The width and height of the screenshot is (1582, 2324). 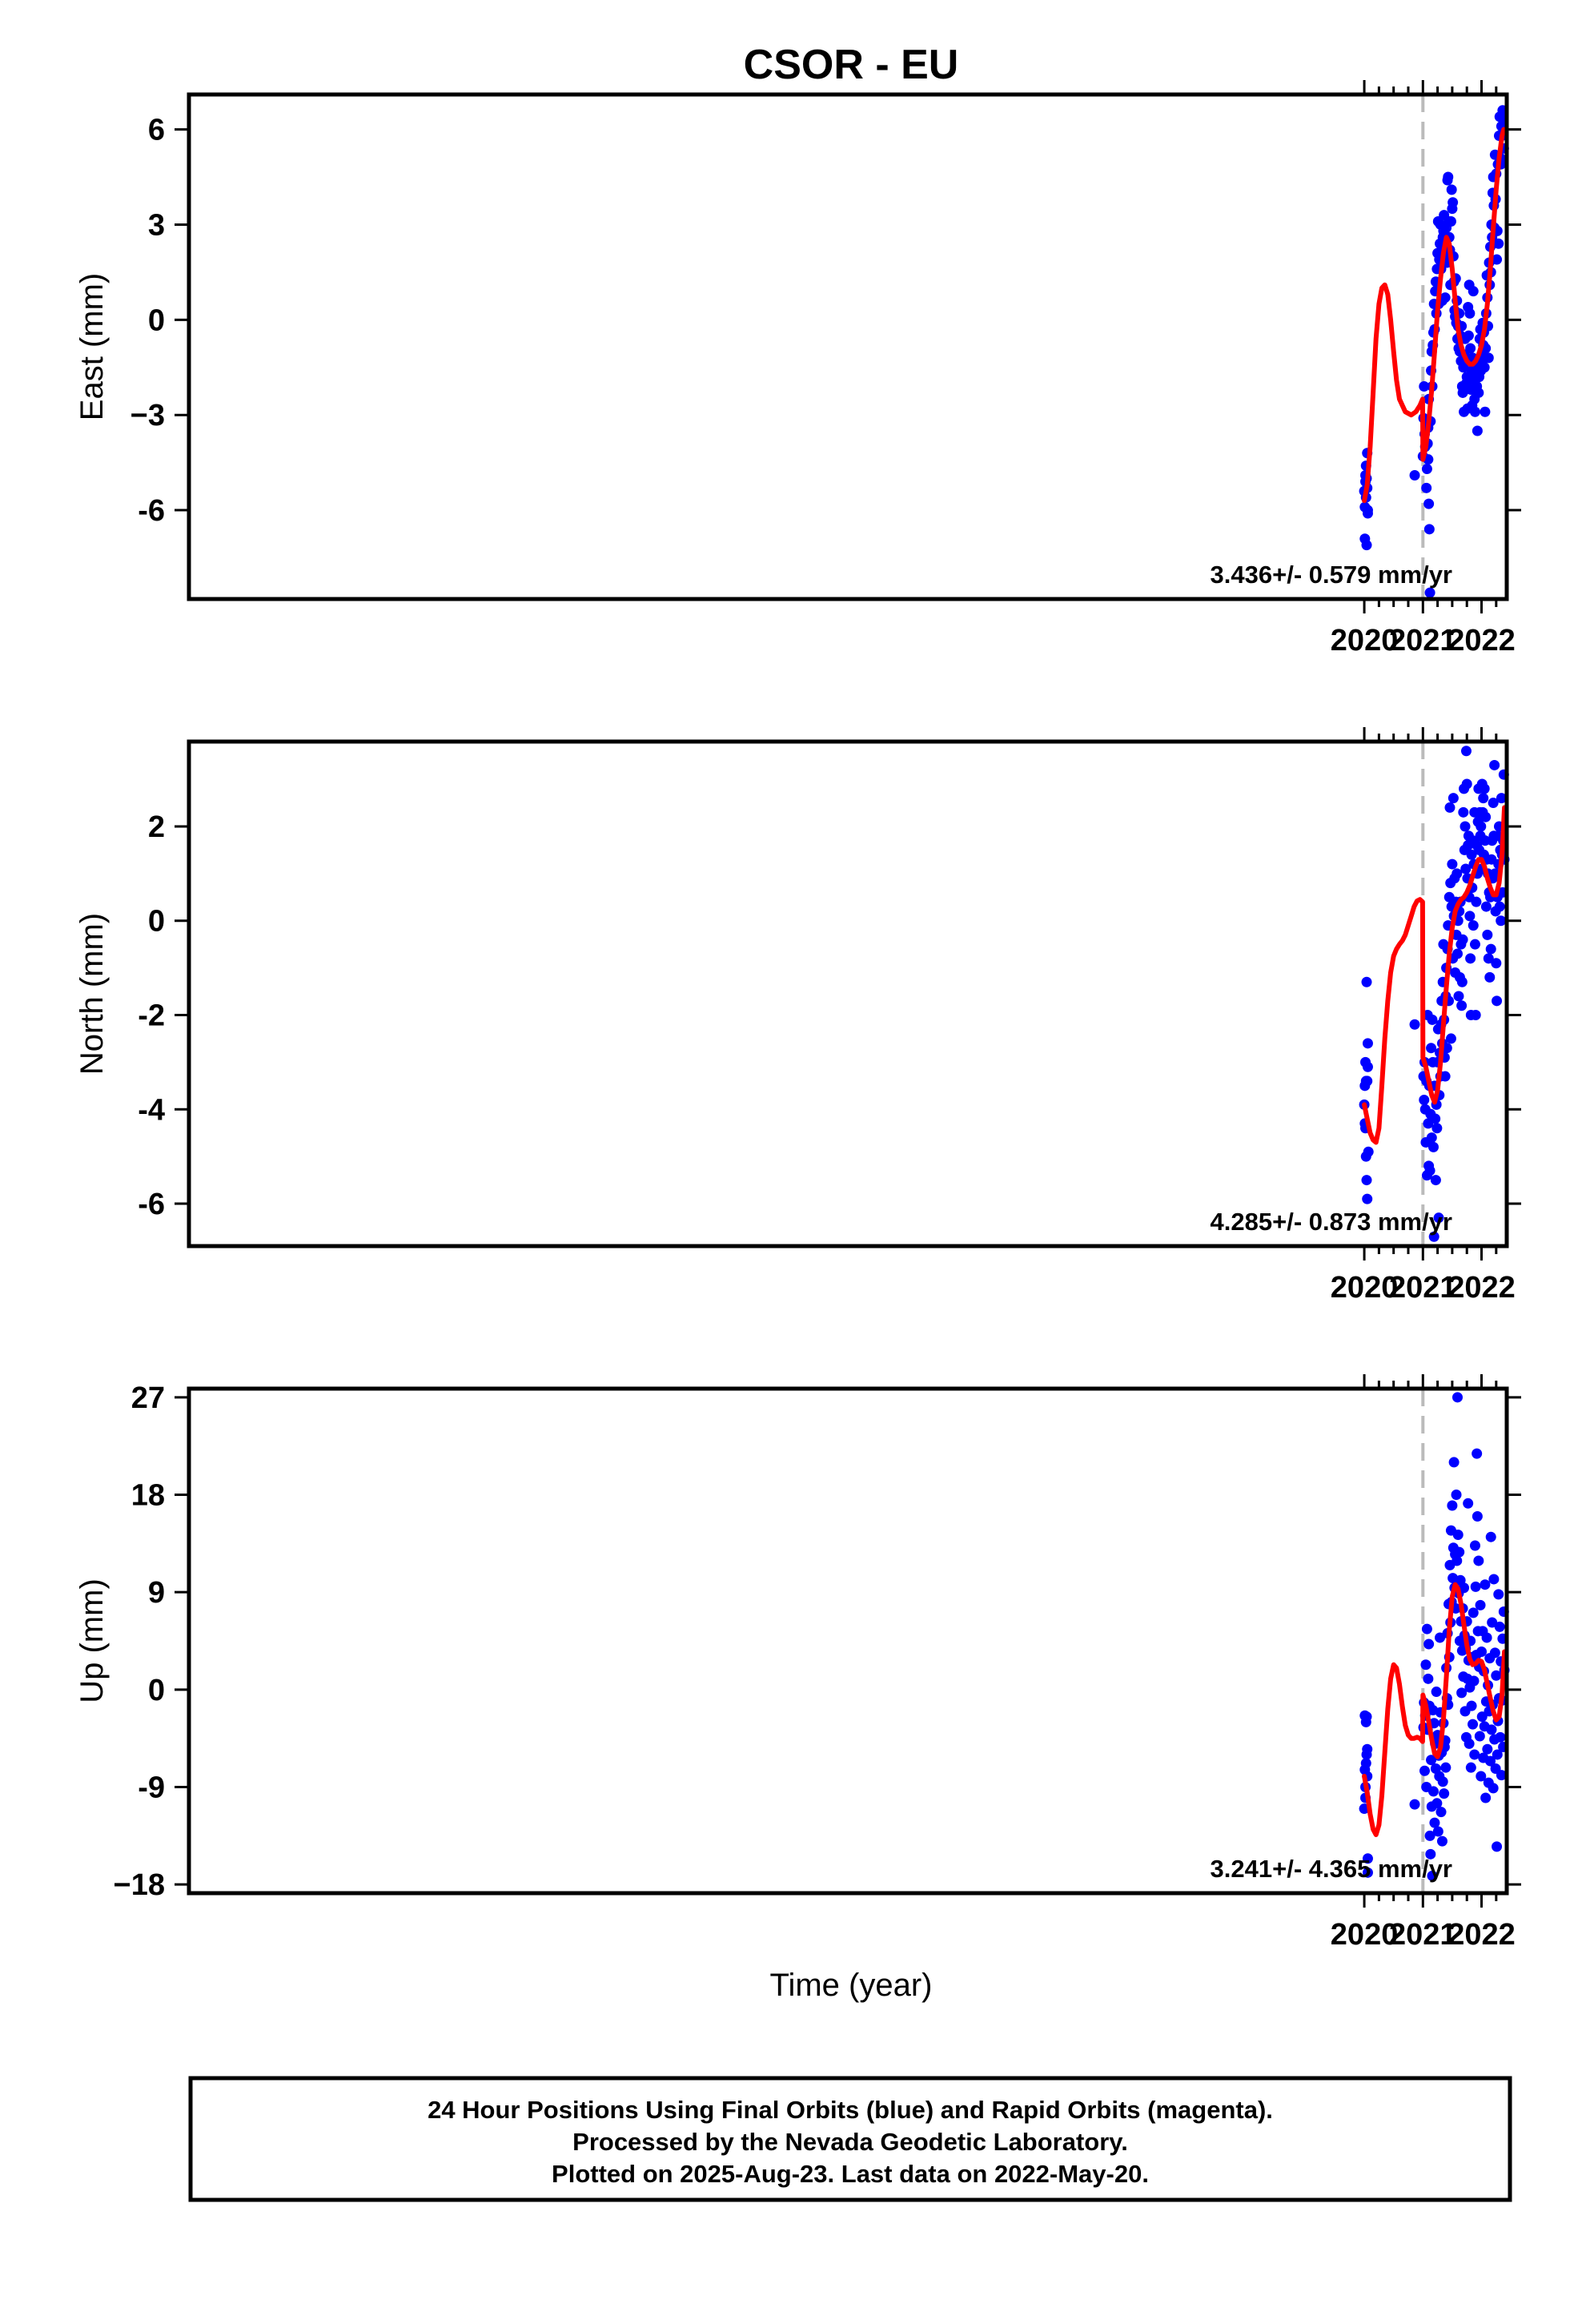 I want to click on y-tick-label: -6, so click(x=151, y=1204).